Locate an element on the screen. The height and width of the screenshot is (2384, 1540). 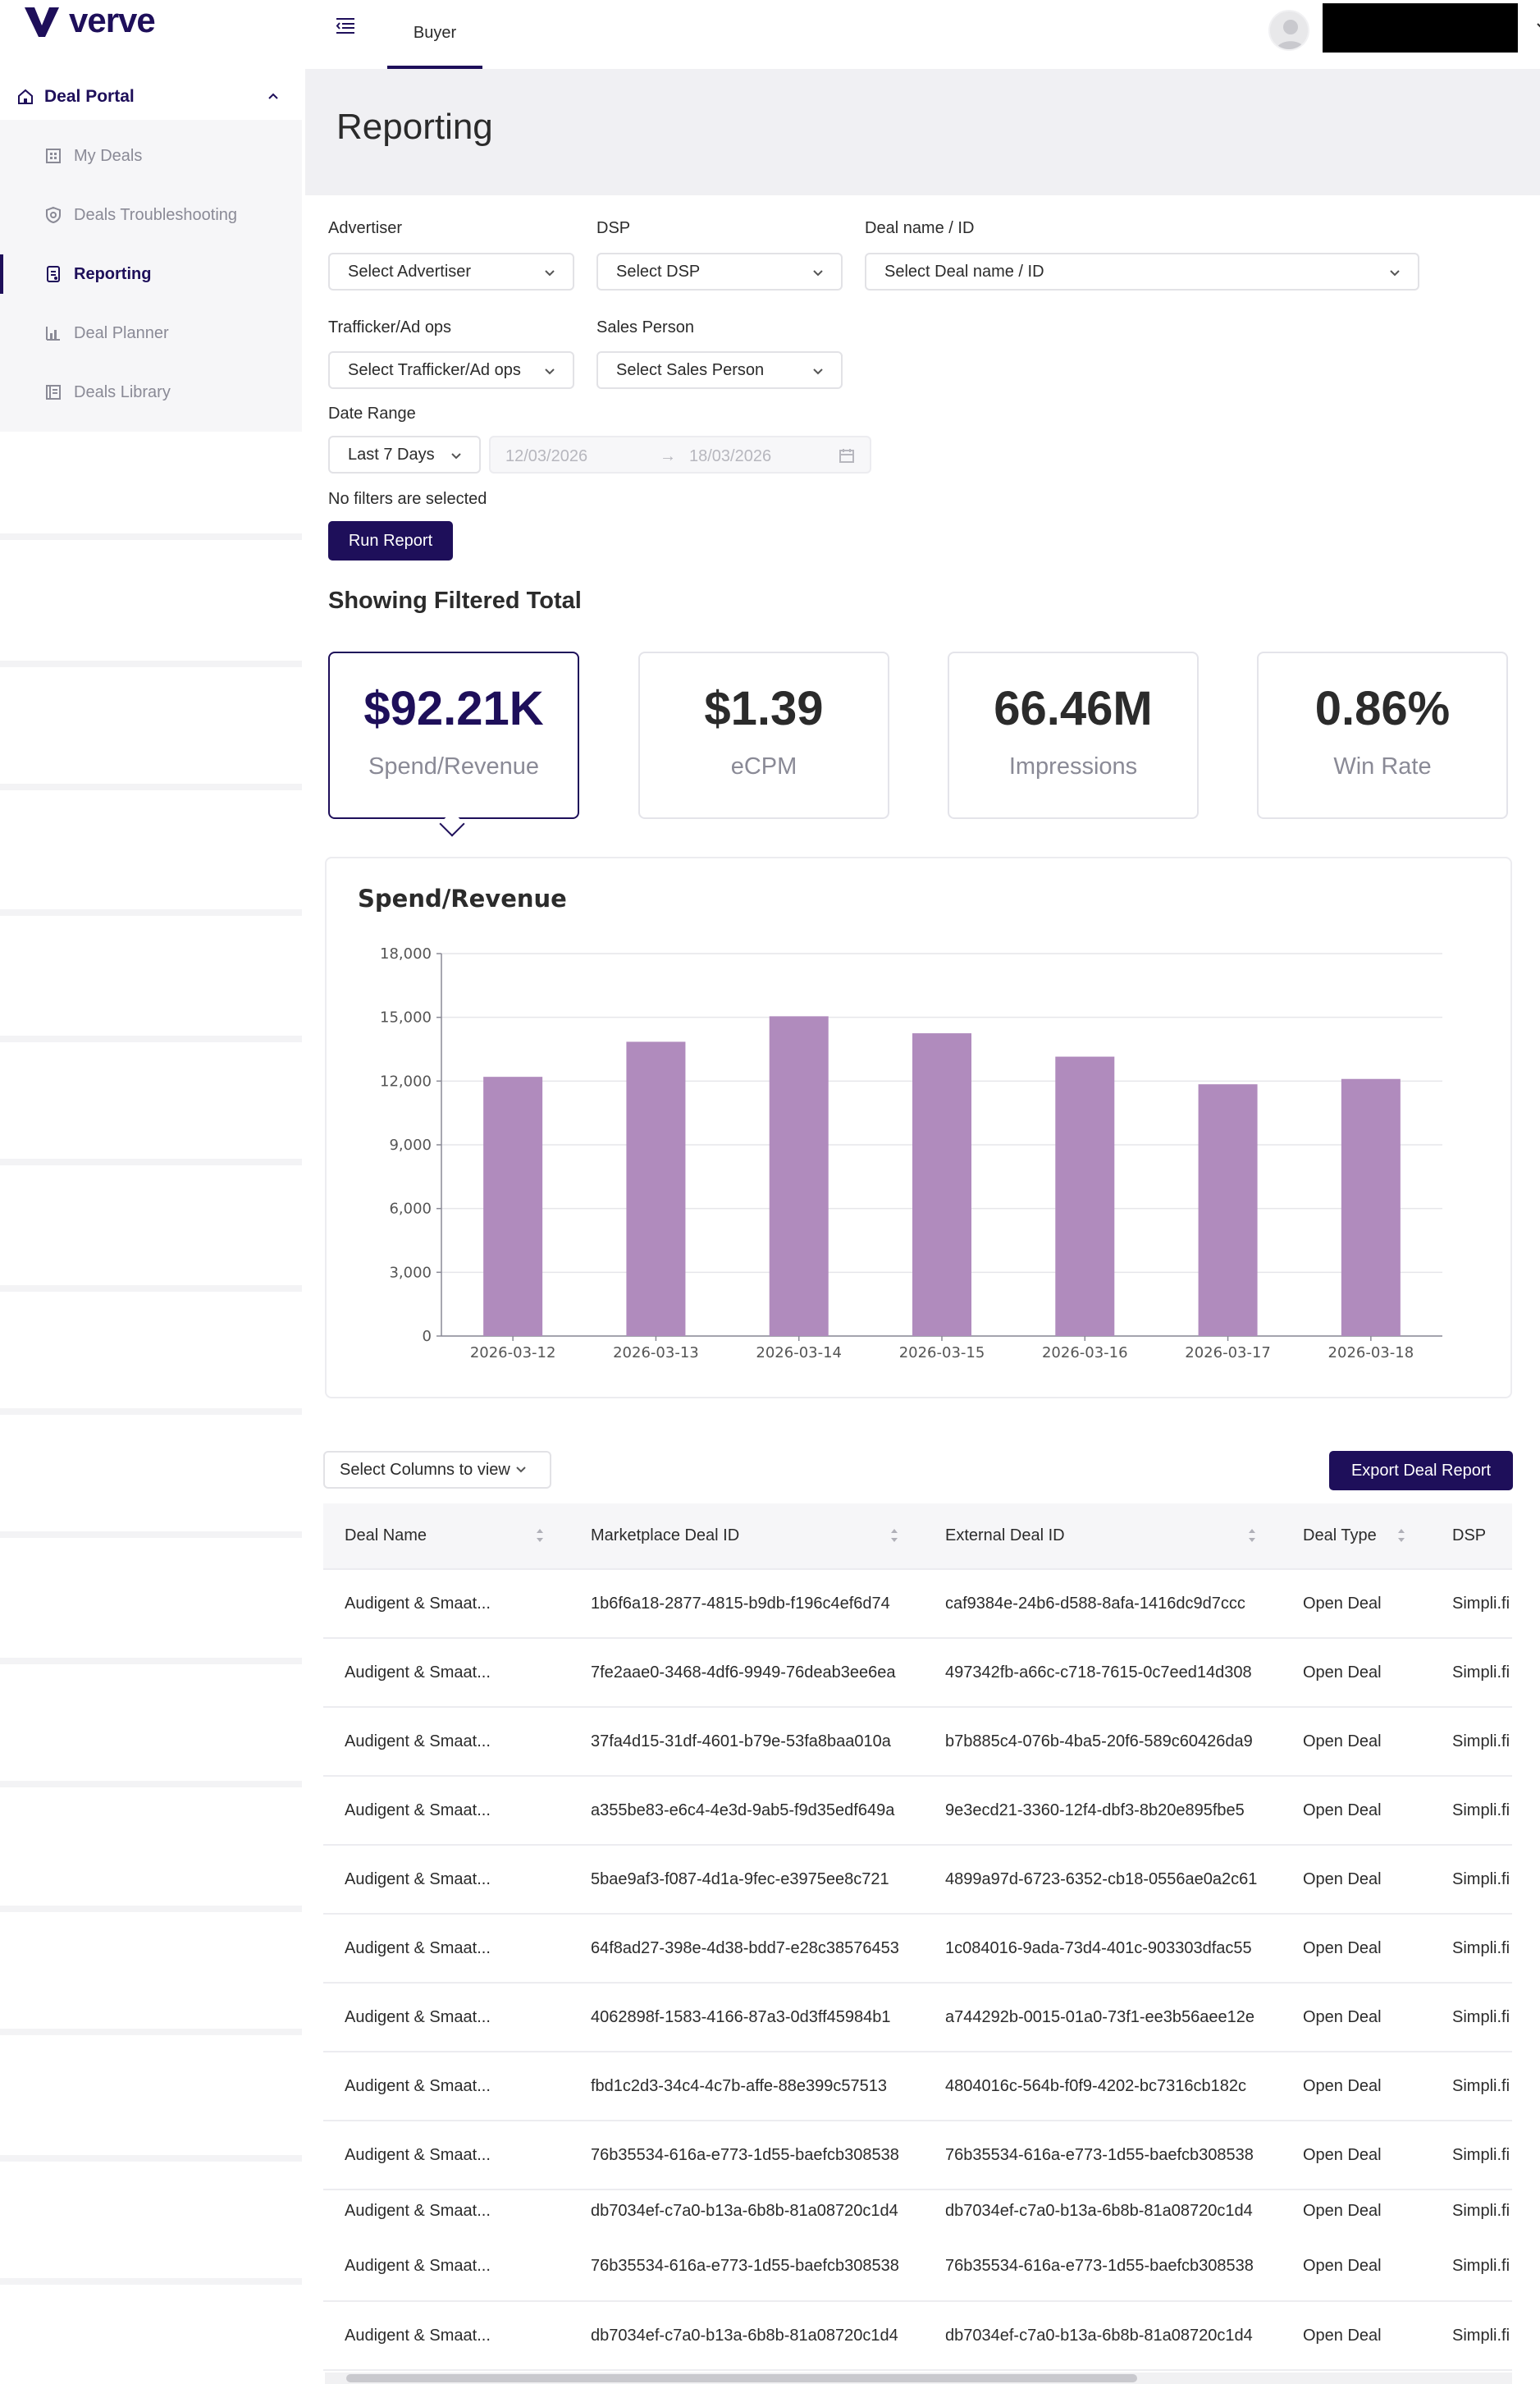
trafficker-label: Trafficker/Ad ops is located at coordinates (390, 327).